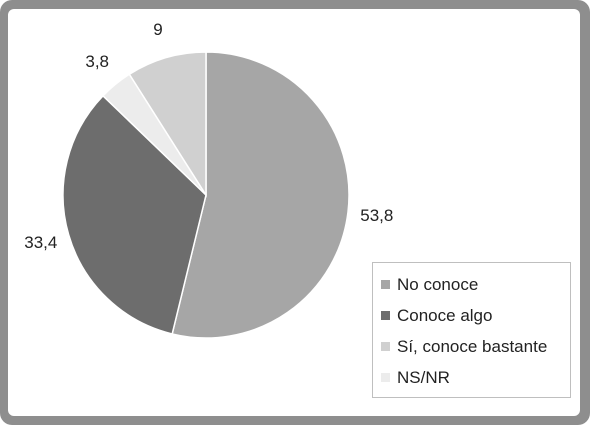  What do you see at coordinates (385, 377) in the screenshot?
I see `legend-swatch-ns-nr` at bounding box center [385, 377].